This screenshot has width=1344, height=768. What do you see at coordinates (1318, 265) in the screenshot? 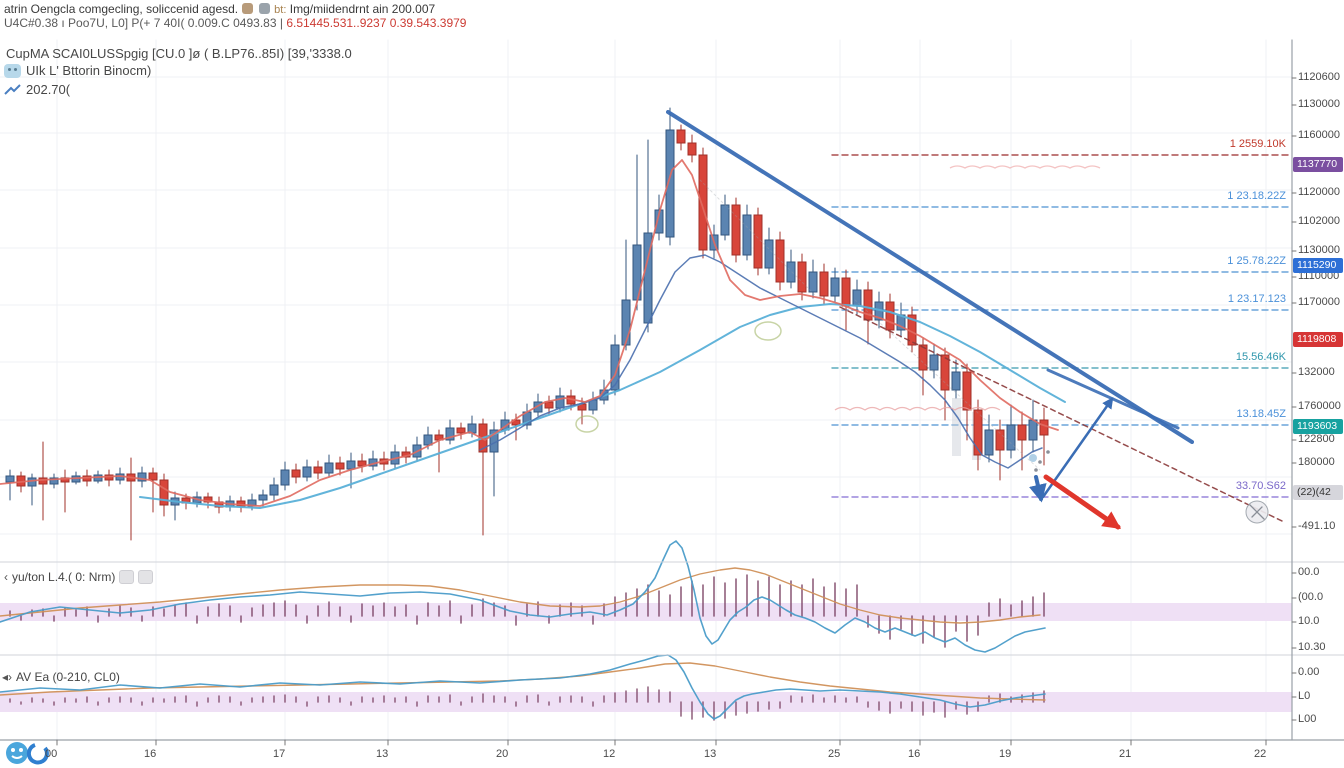
I see `price-badge: 1115290` at bounding box center [1318, 265].